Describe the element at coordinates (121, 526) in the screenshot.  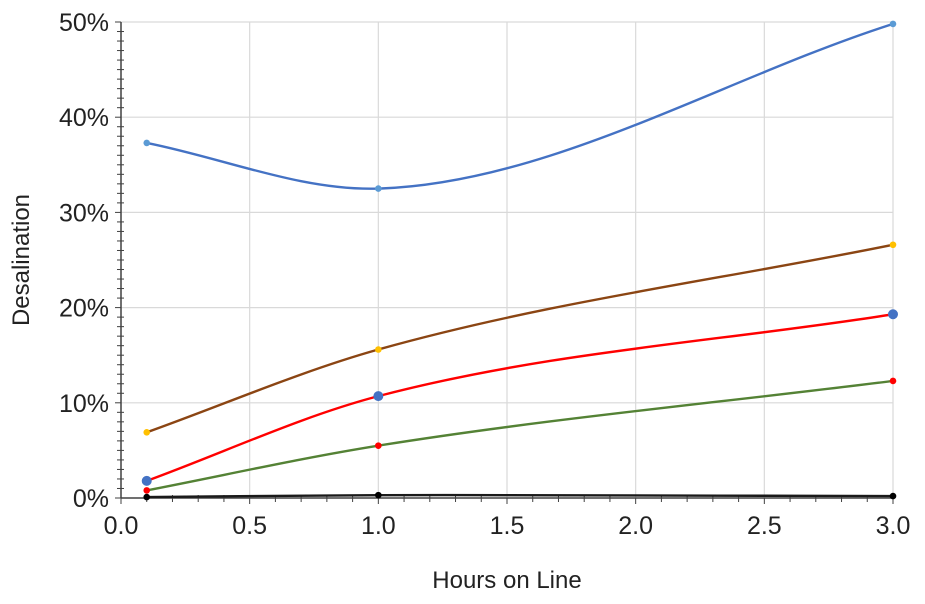
I see `x-tick-label: 0.0` at that location.